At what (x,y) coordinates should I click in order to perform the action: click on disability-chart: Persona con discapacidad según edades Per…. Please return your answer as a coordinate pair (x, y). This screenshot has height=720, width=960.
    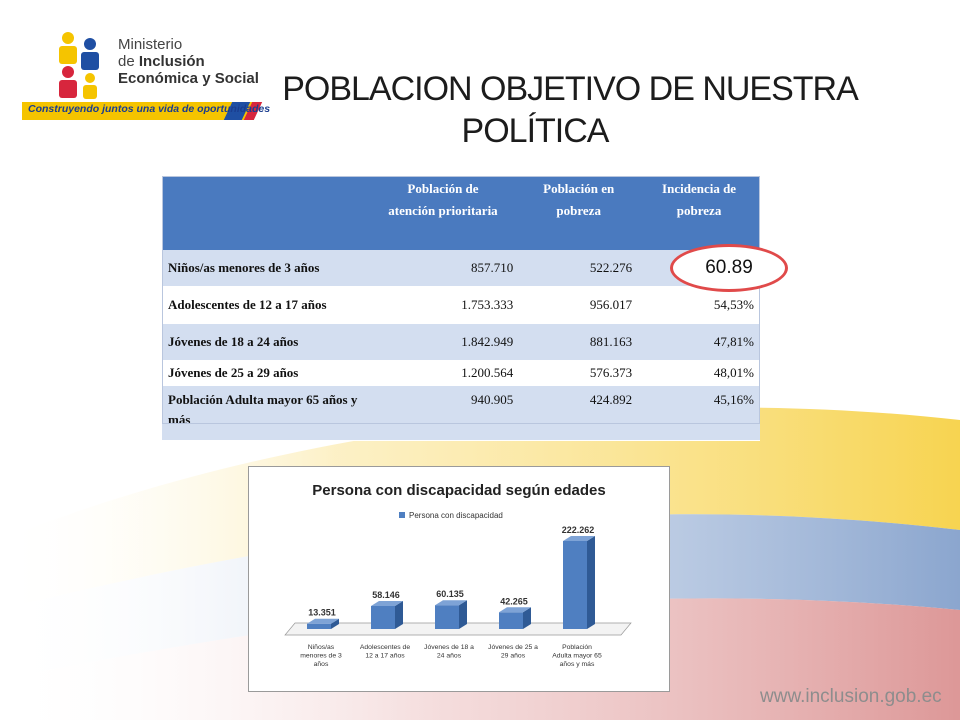
    Looking at the image, I should click on (459, 579).